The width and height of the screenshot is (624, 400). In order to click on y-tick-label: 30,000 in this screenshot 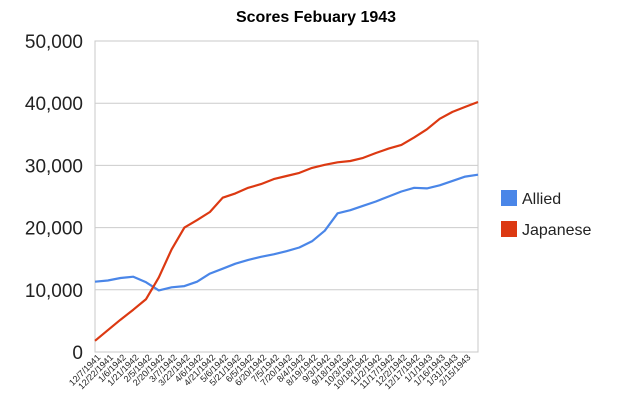, I will do `click(54, 166)`.